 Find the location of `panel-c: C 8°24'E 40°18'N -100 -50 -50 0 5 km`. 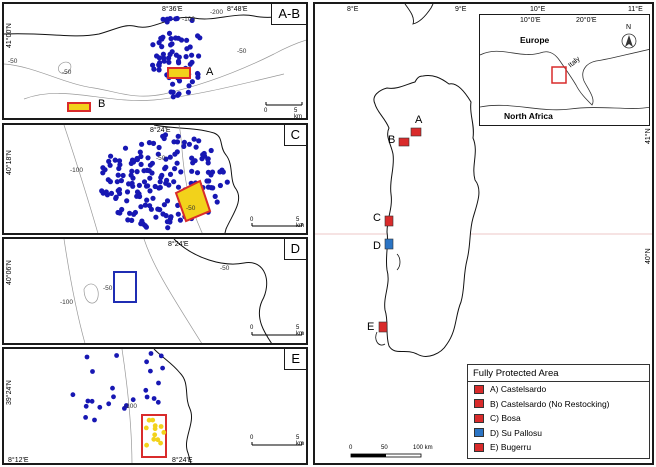

panel-c: C 8°24'E 40°18'N -100 -50 -50 0 5 km is located at coordinates (155, 179).